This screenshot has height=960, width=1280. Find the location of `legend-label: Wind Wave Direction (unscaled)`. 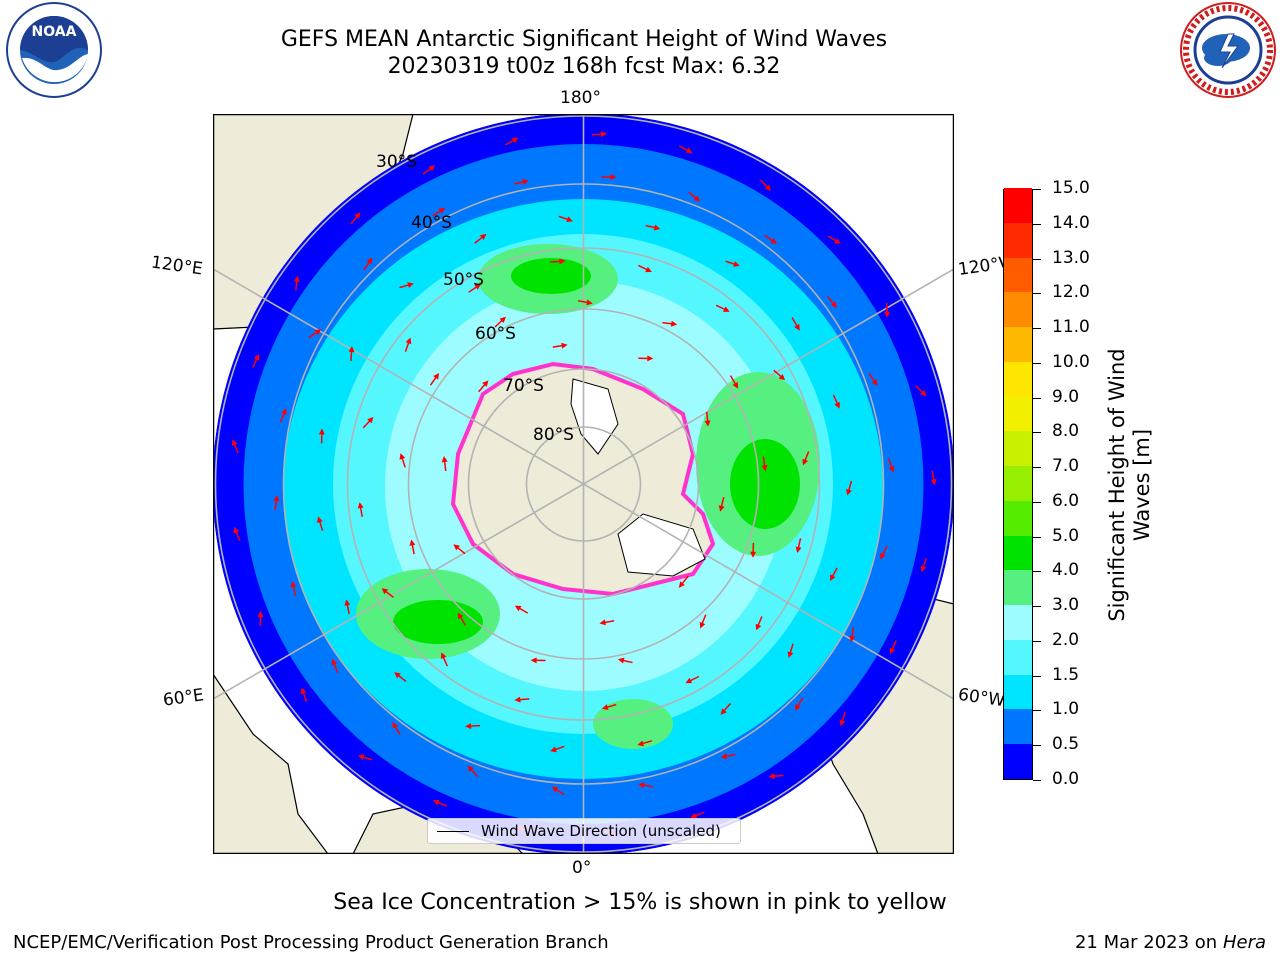

legend-label: Wind Wave Direction (unscaled) is located at coordinates (601, 831).